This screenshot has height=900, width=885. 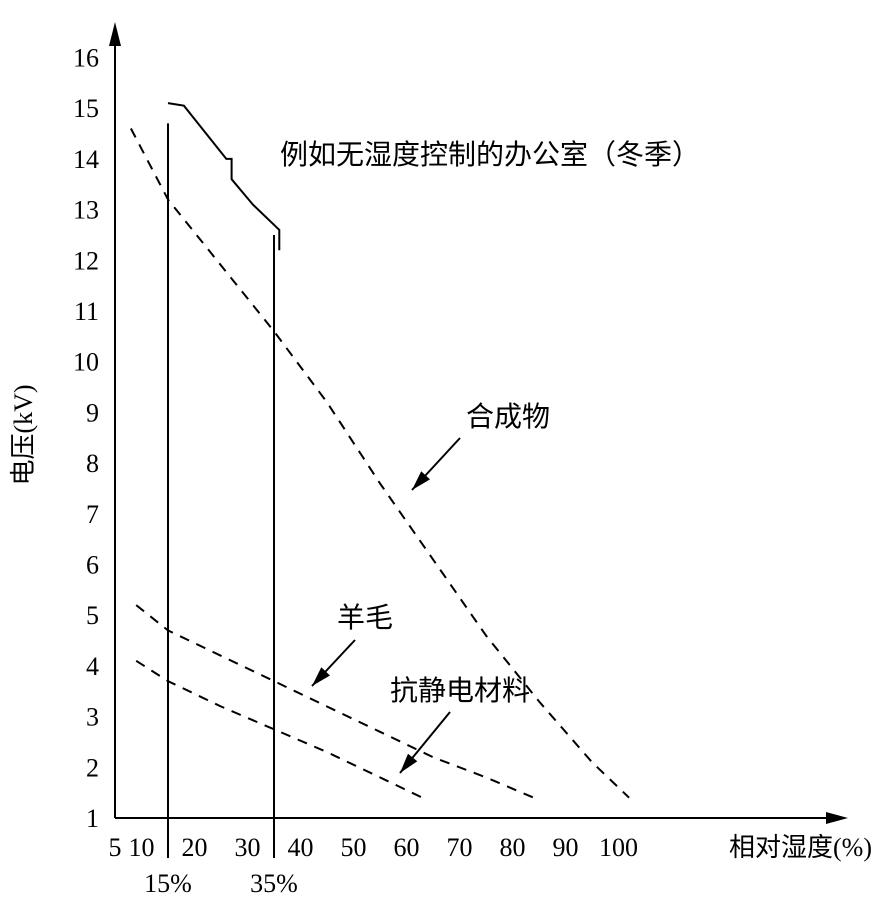 What do you see at coordinates (92, 717) in the screenshot?
I see `y-tick-label: 3` at bounding box center [92, 717].